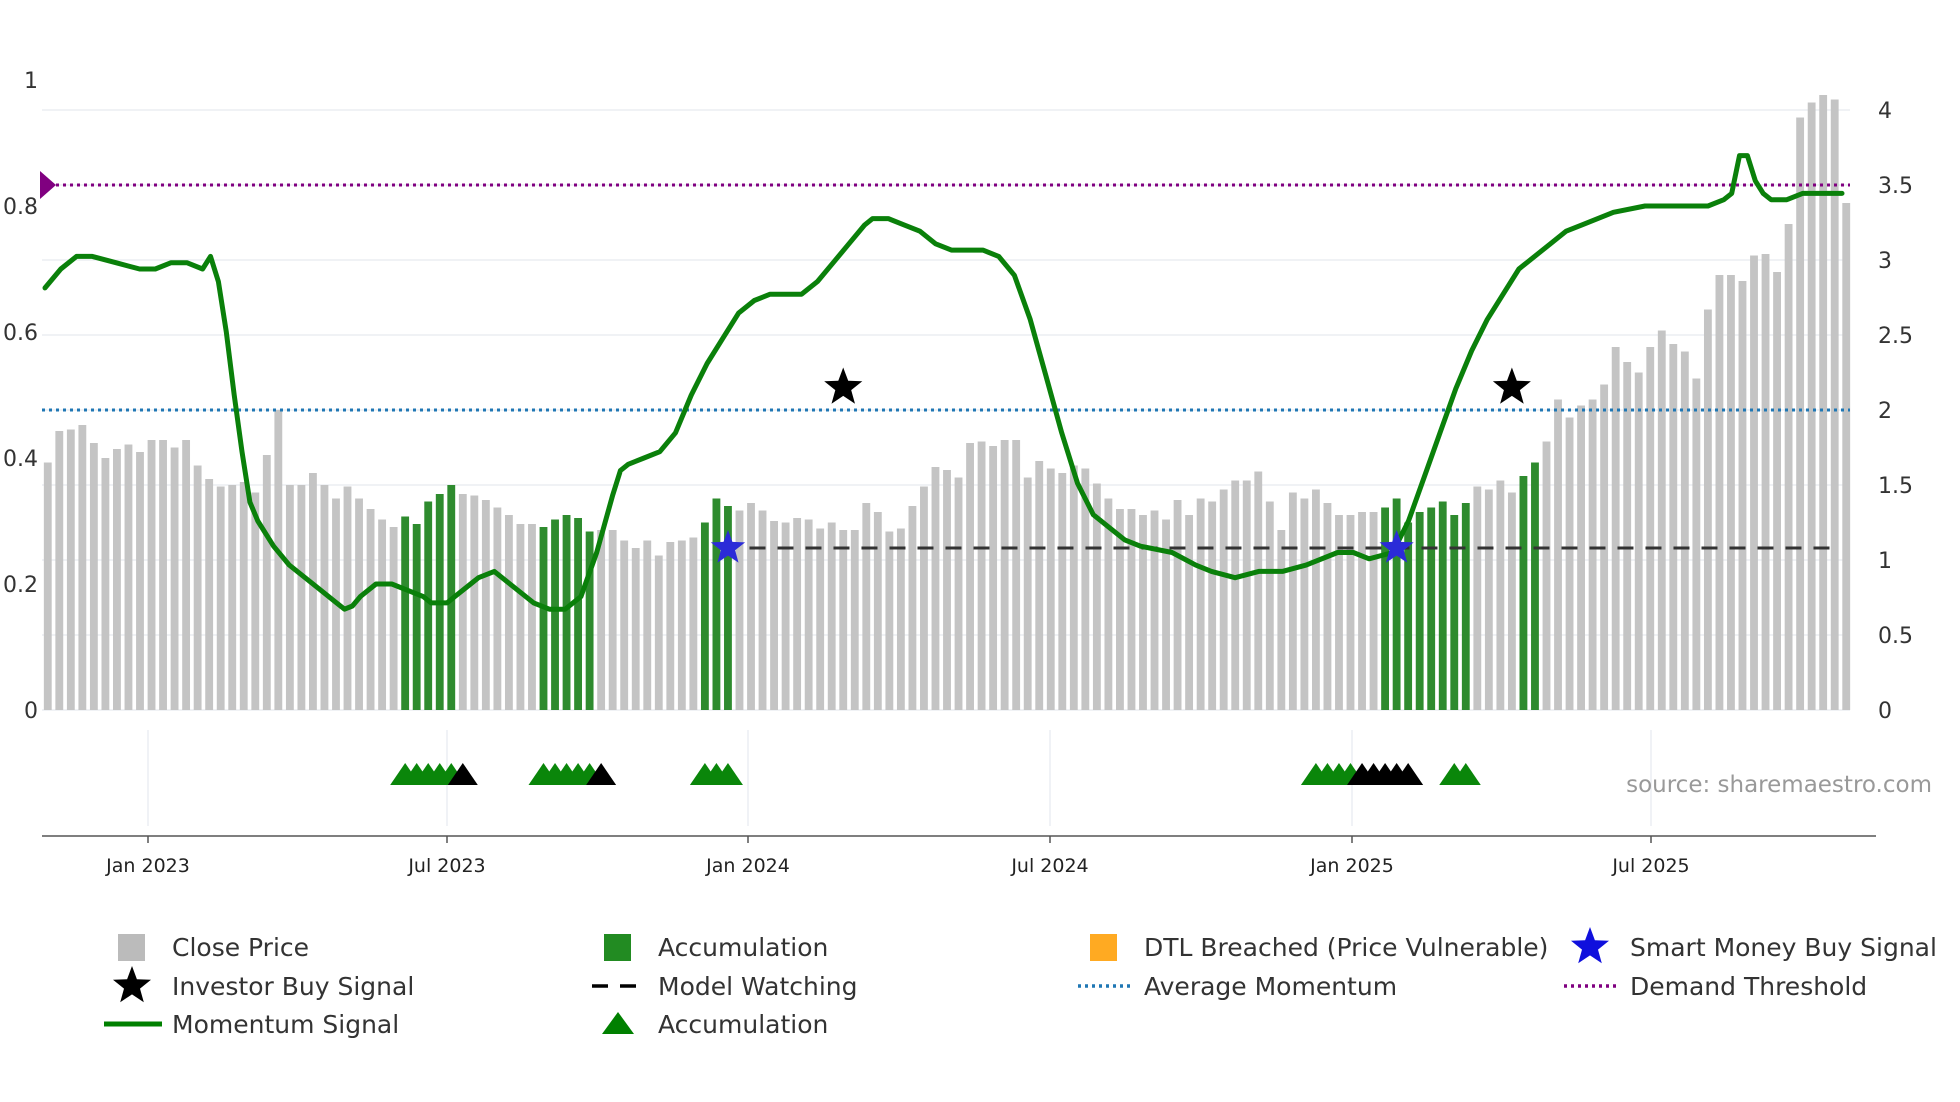  What do you see at coordinates (743, 1024) in the screenshot?
I see `legend-label: Accumulation` at bounding box center [743, 1024].